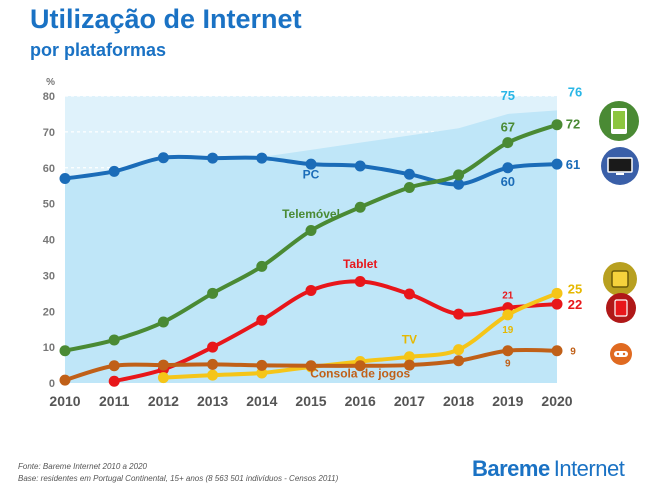 The height and width of the screenshot is (492, 657). Describe the element at coordinates (458, 401) in the screenshot. I see `x-tick-label: 2018` at that location.